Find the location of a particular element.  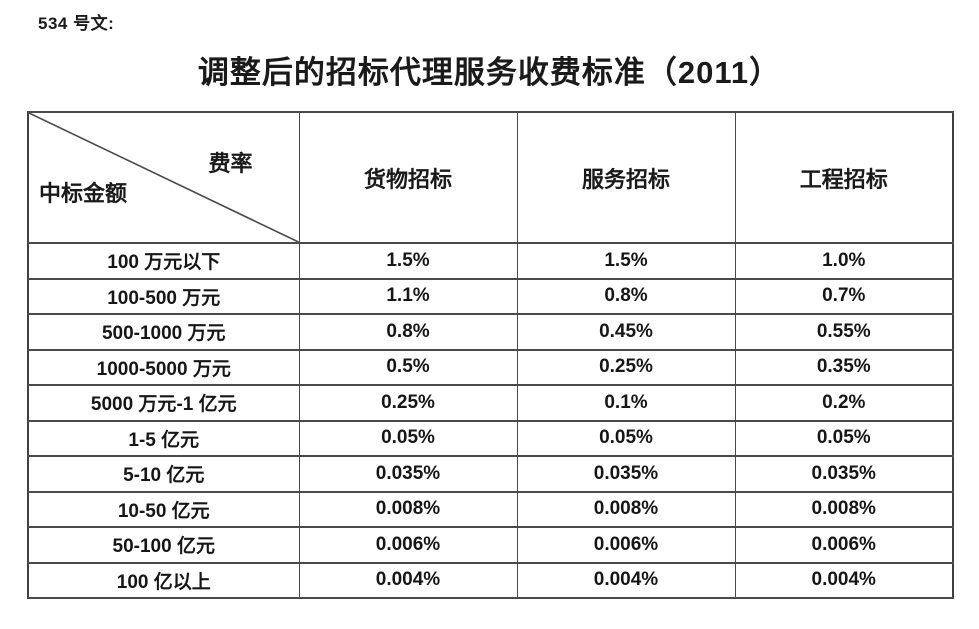

amount-range-cell: 100-500 万元 is located at coordinates (163, 296).